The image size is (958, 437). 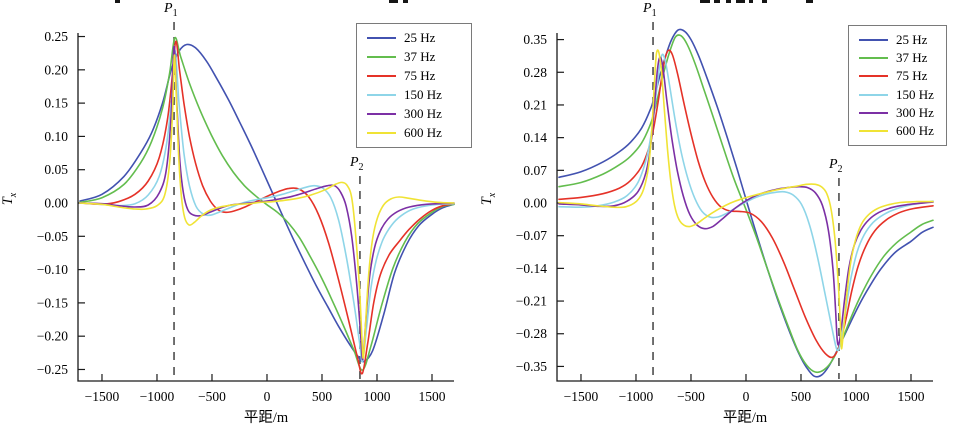 I want to click on legend-entry-label: 25 Hz, so click(x=420, y=38).